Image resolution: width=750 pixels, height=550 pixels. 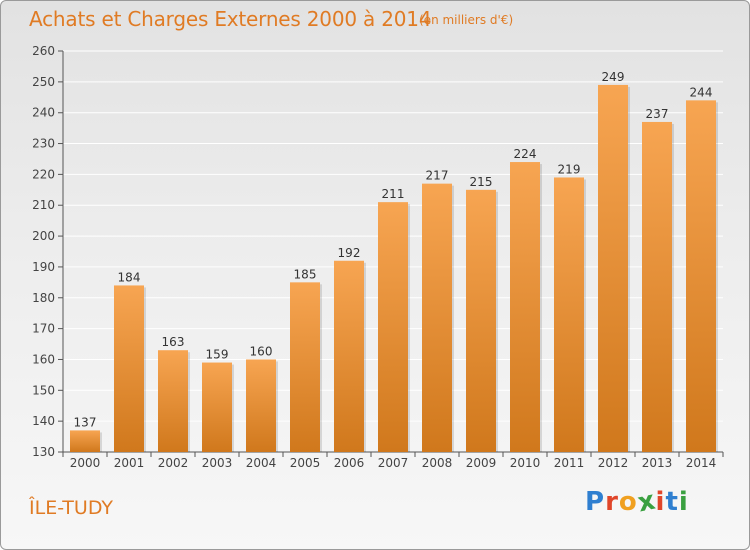 I want to click on data-label: 211, so click(x=393, y=194).